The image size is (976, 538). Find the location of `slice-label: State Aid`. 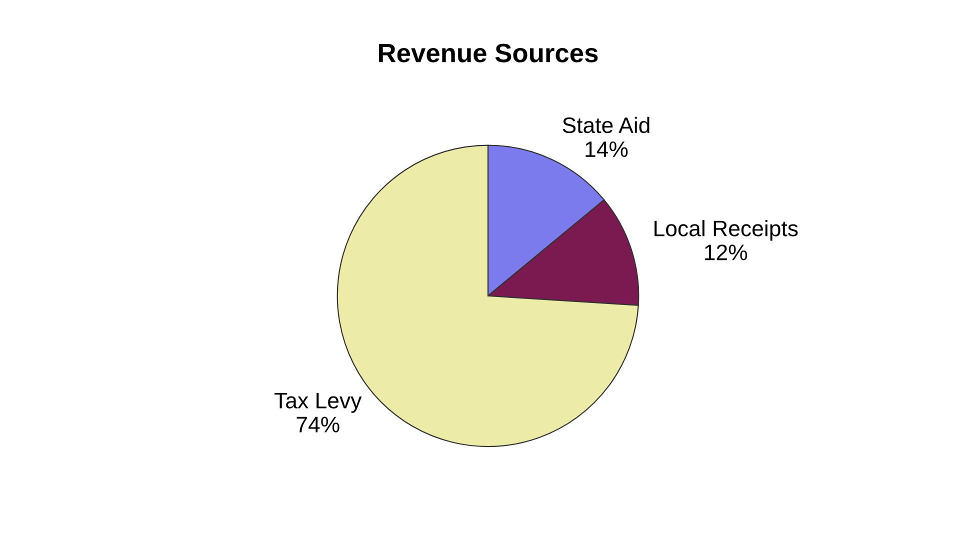

slice-label: State Aid is located at coordinates (606, 125).